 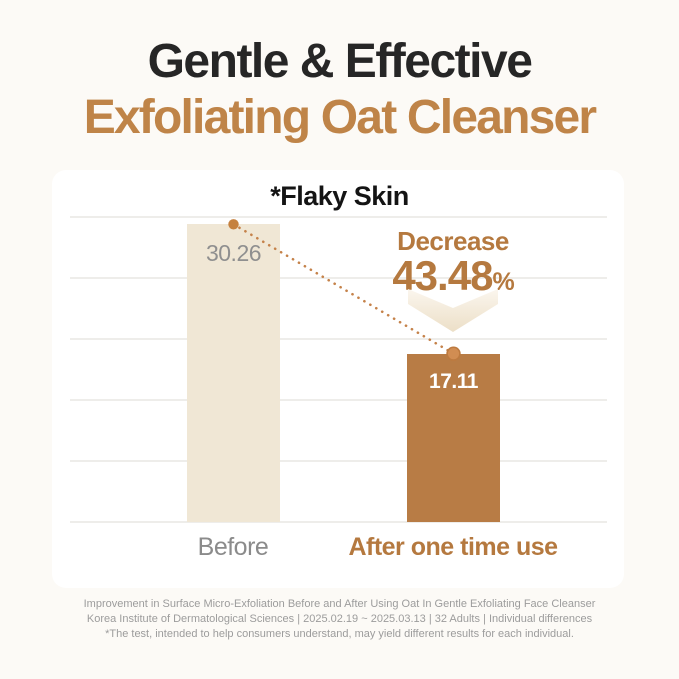 What do you see at coordinates (233, 547) in the screenshot?
I see `axis-label-before: Before` at bounding box center [233, 547].